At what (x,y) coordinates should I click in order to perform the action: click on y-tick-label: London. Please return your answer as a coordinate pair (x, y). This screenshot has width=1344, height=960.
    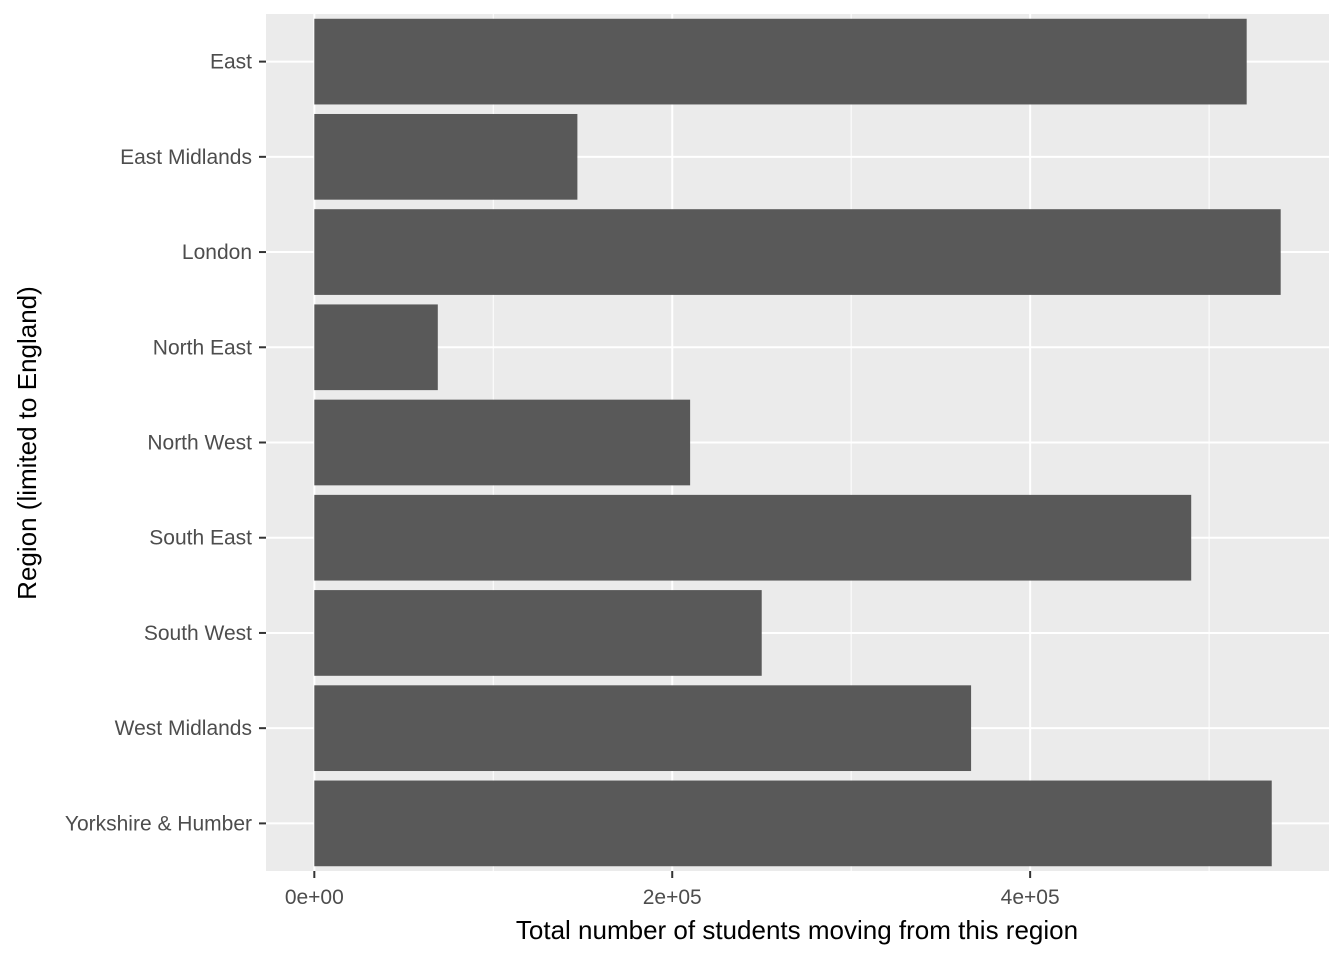
    Looking at the image, I should click on (217, 252).